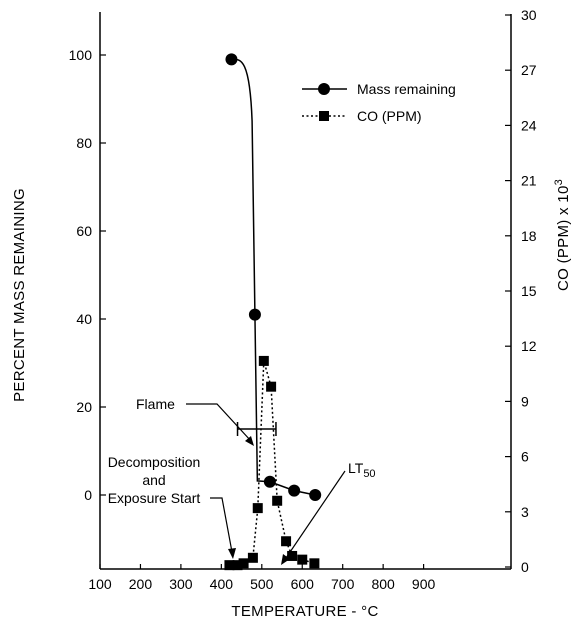 The height and width of the screenshot is (625, 579). Describe the element at coordinates (369, 474) in the screenshot. I see `annotation-lt50-sub: 50` at that location.